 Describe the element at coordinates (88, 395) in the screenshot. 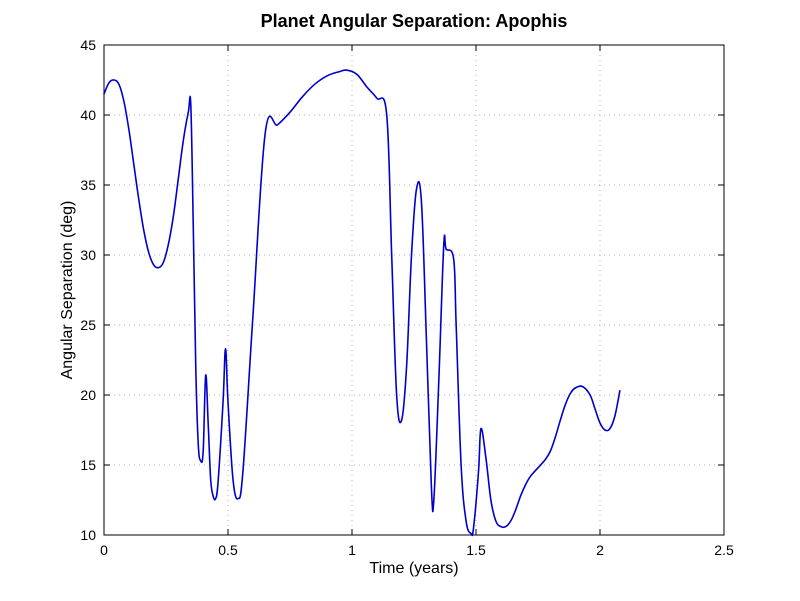

I see `y-tick-label: 20` at that location.